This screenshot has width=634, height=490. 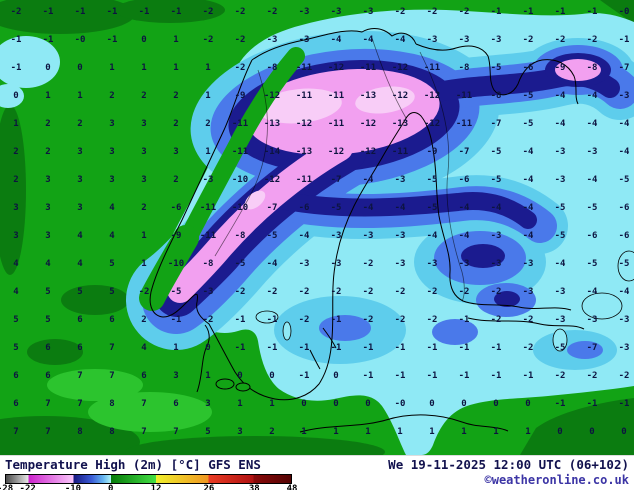 I want to click on temp-value-label: -12, so click(x=400, y=96).